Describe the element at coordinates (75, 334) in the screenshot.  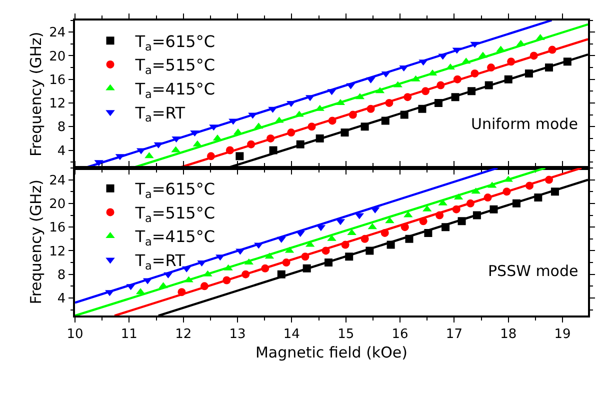
I see `x-tick-label: 10` at that location.